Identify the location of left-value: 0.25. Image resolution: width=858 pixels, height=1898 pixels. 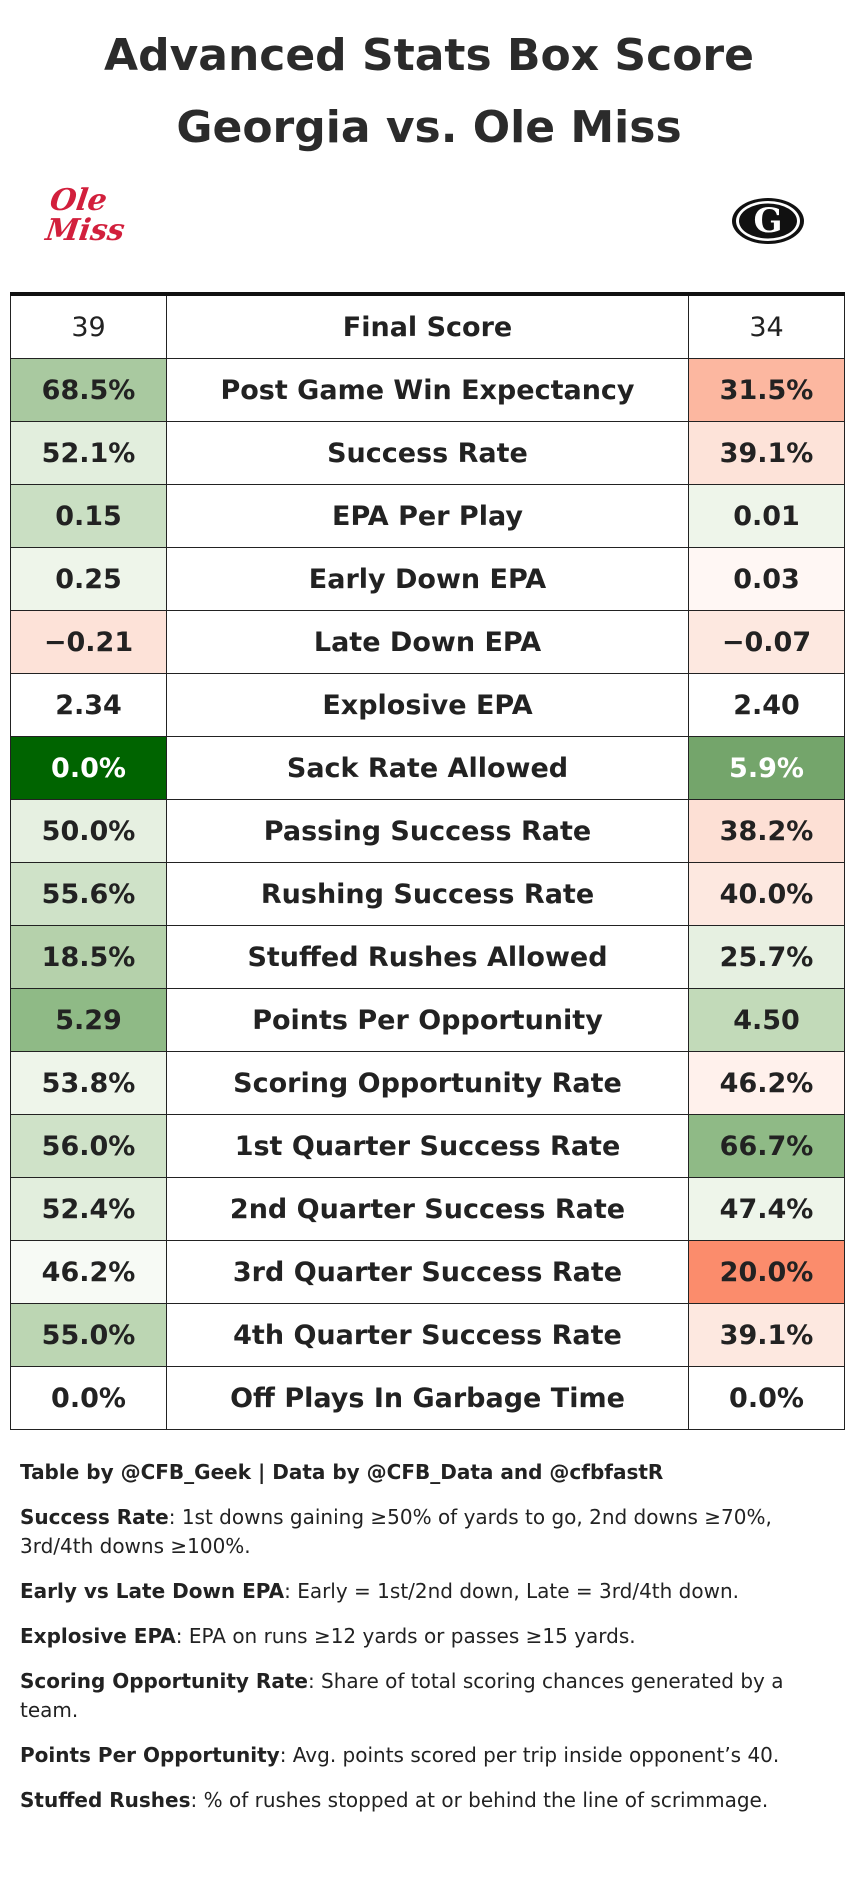
(88, 579).